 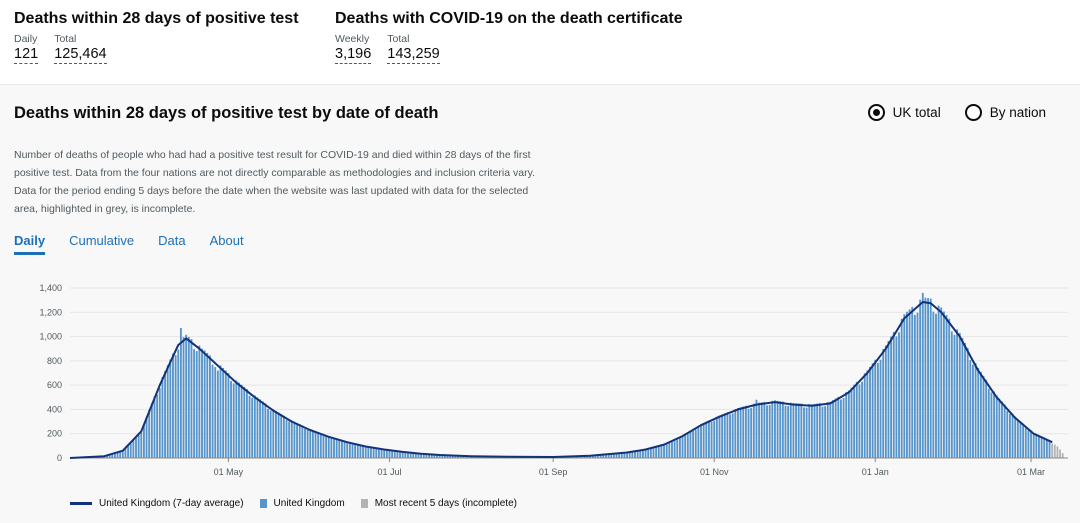 What do you see at coordinates (30, 244) in the screenshot?
I see `tab-daily: Daily` at bounding box center [30, 244].